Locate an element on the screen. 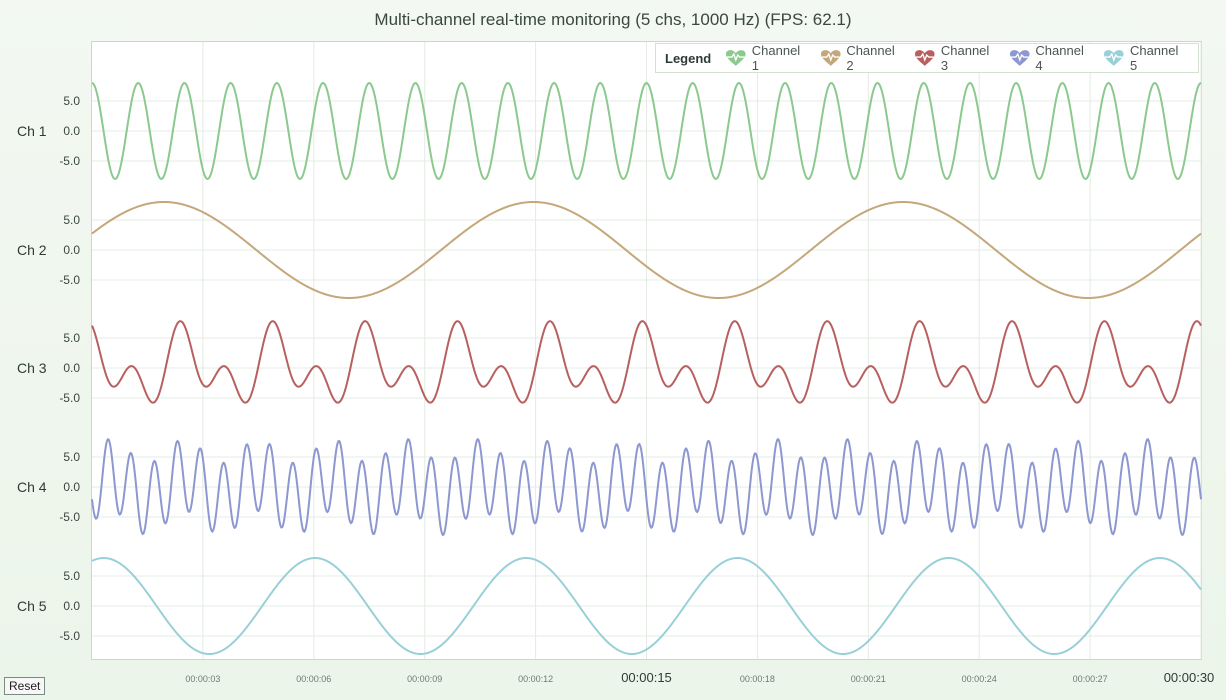 Image resolution: width=1226 pixels, height=700 pixels. legend-item-label: Channel 4 is located at coordinates (1059, 58).